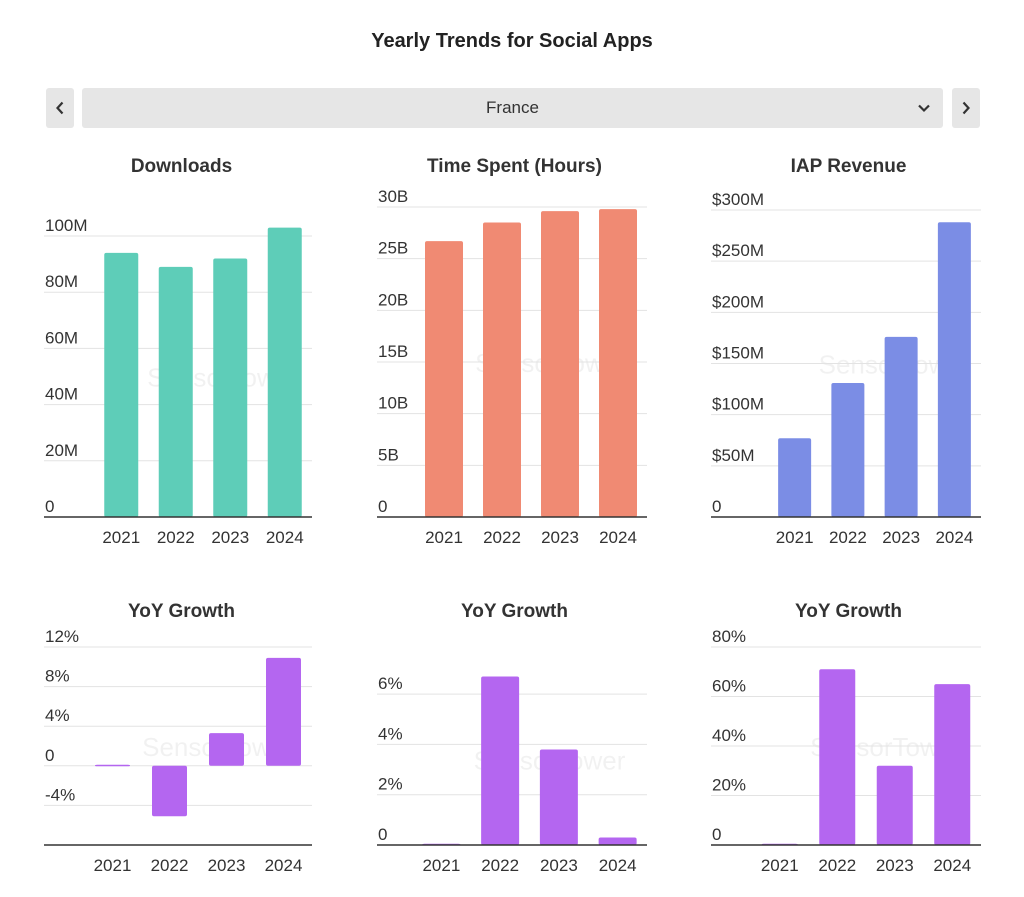 This screenshot has width=1024, height=897. Describe the element at coordinates (388, 454) in the screenshot. I see `y-tick-label: 5B` at that location.